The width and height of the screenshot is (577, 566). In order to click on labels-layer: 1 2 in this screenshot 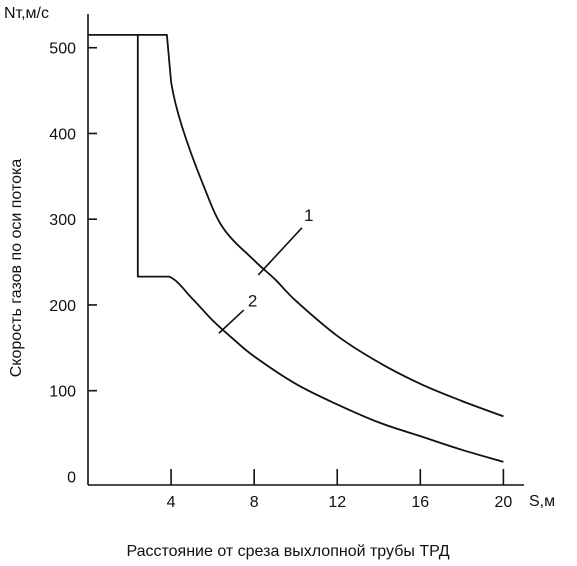, I will do `click(265, 270)`.